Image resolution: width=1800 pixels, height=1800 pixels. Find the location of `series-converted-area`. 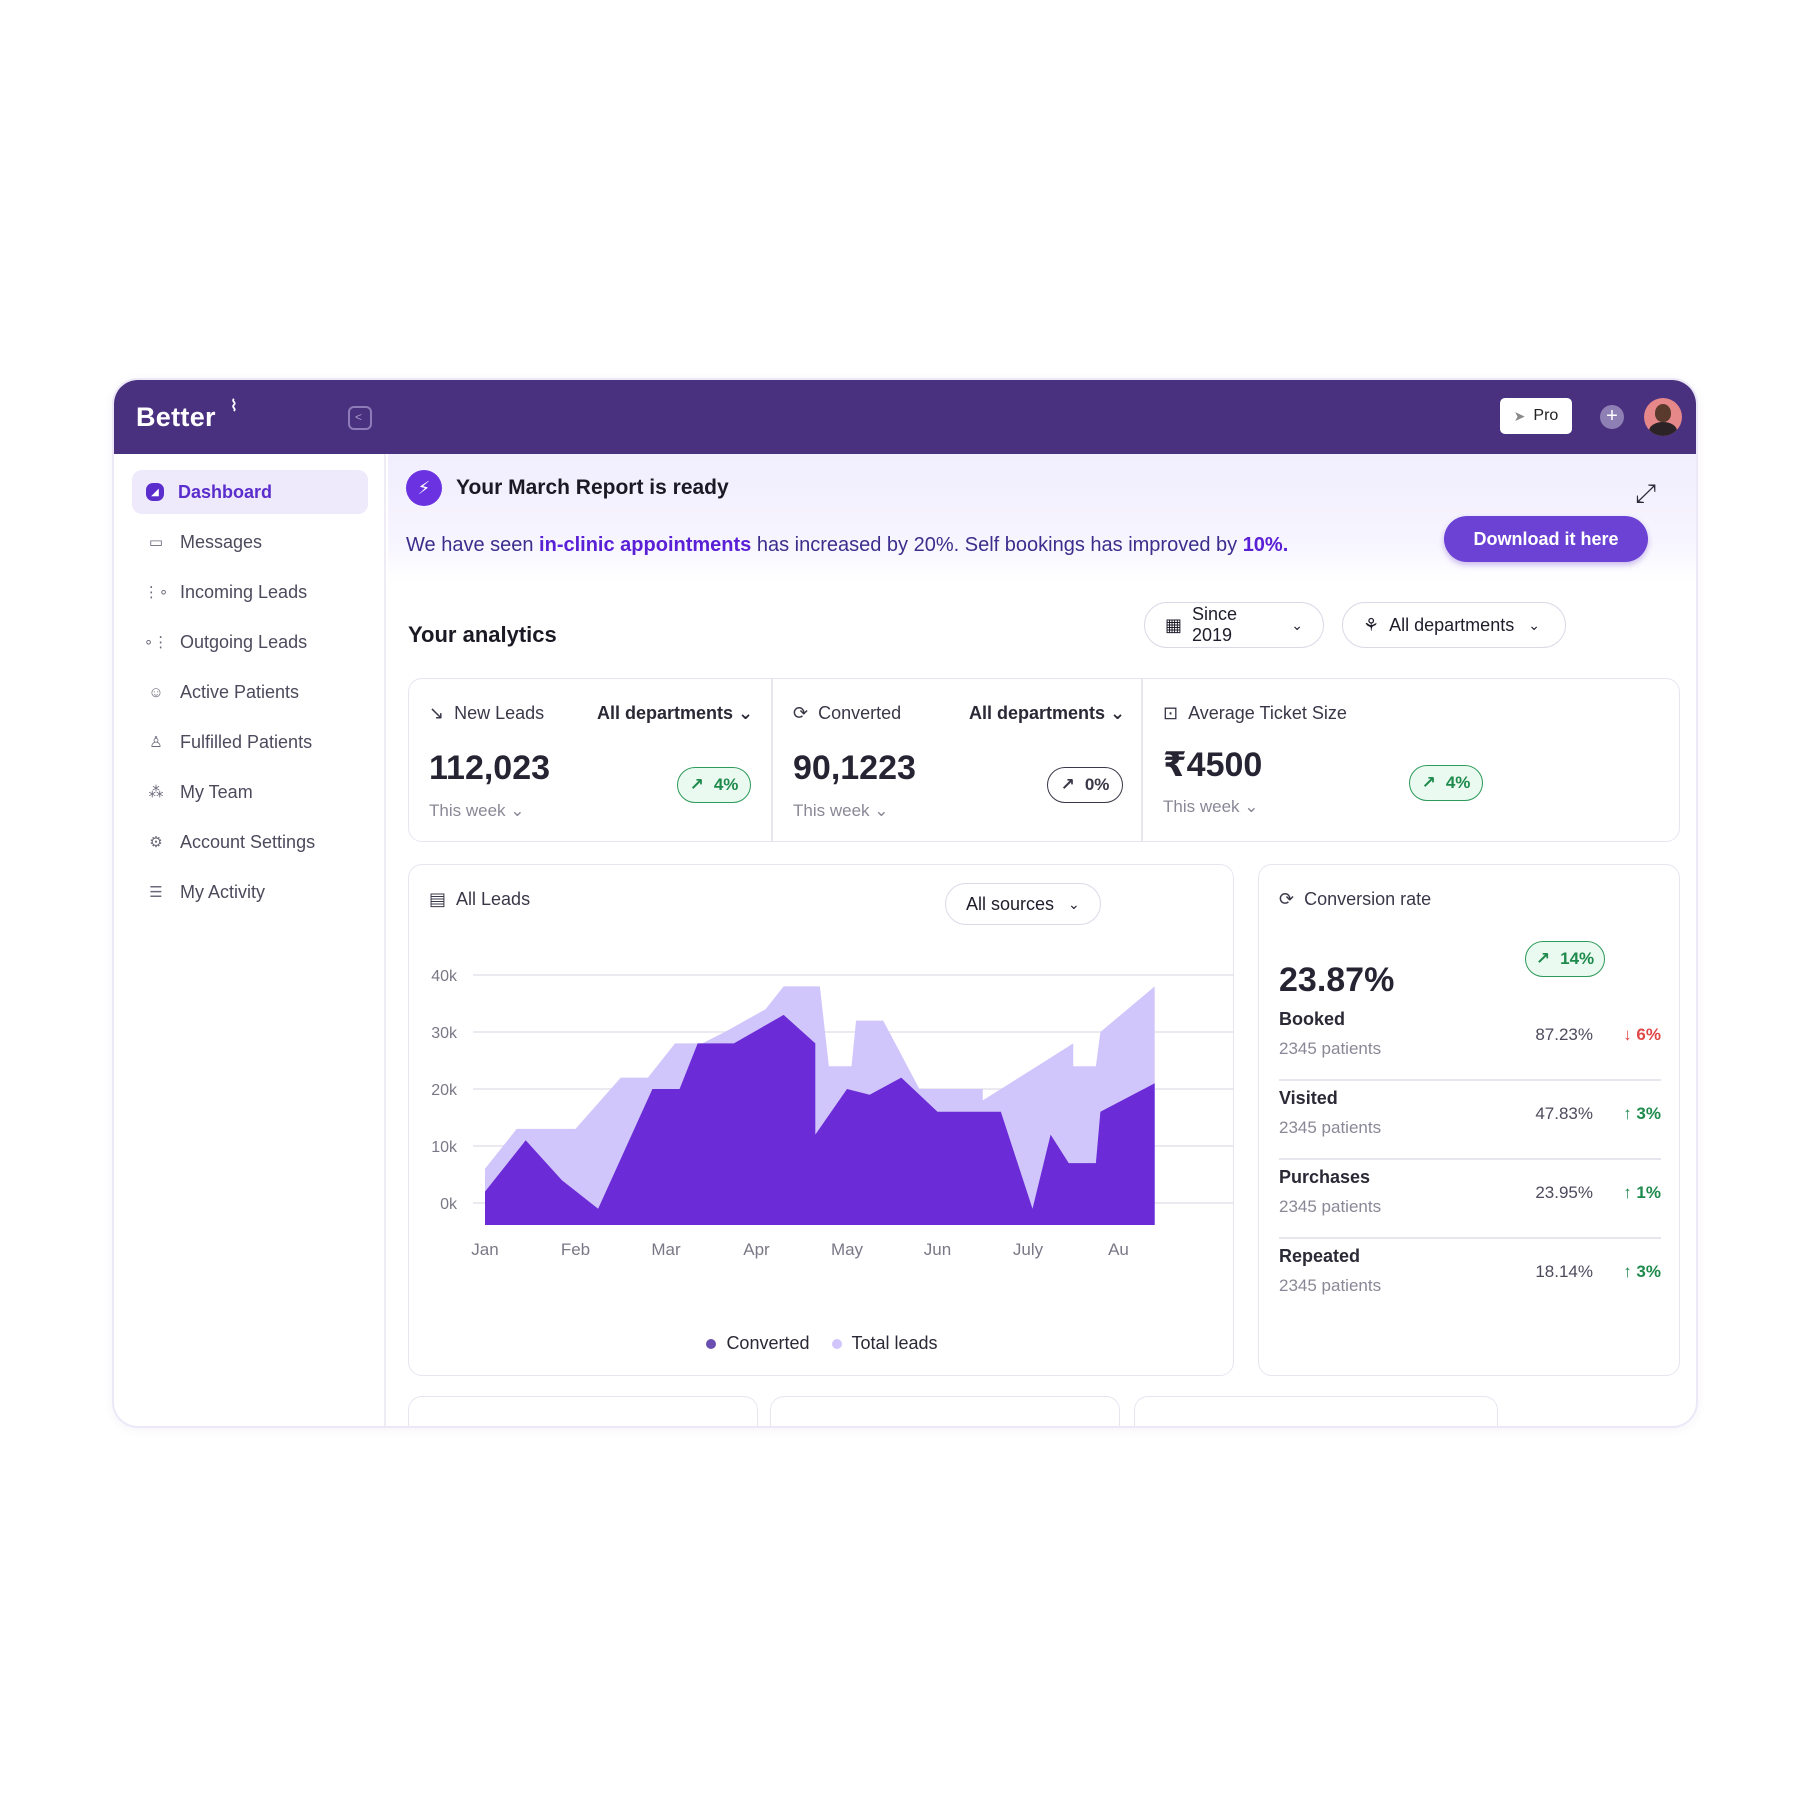

series-converted-area is located at coordinates (820, 1119).